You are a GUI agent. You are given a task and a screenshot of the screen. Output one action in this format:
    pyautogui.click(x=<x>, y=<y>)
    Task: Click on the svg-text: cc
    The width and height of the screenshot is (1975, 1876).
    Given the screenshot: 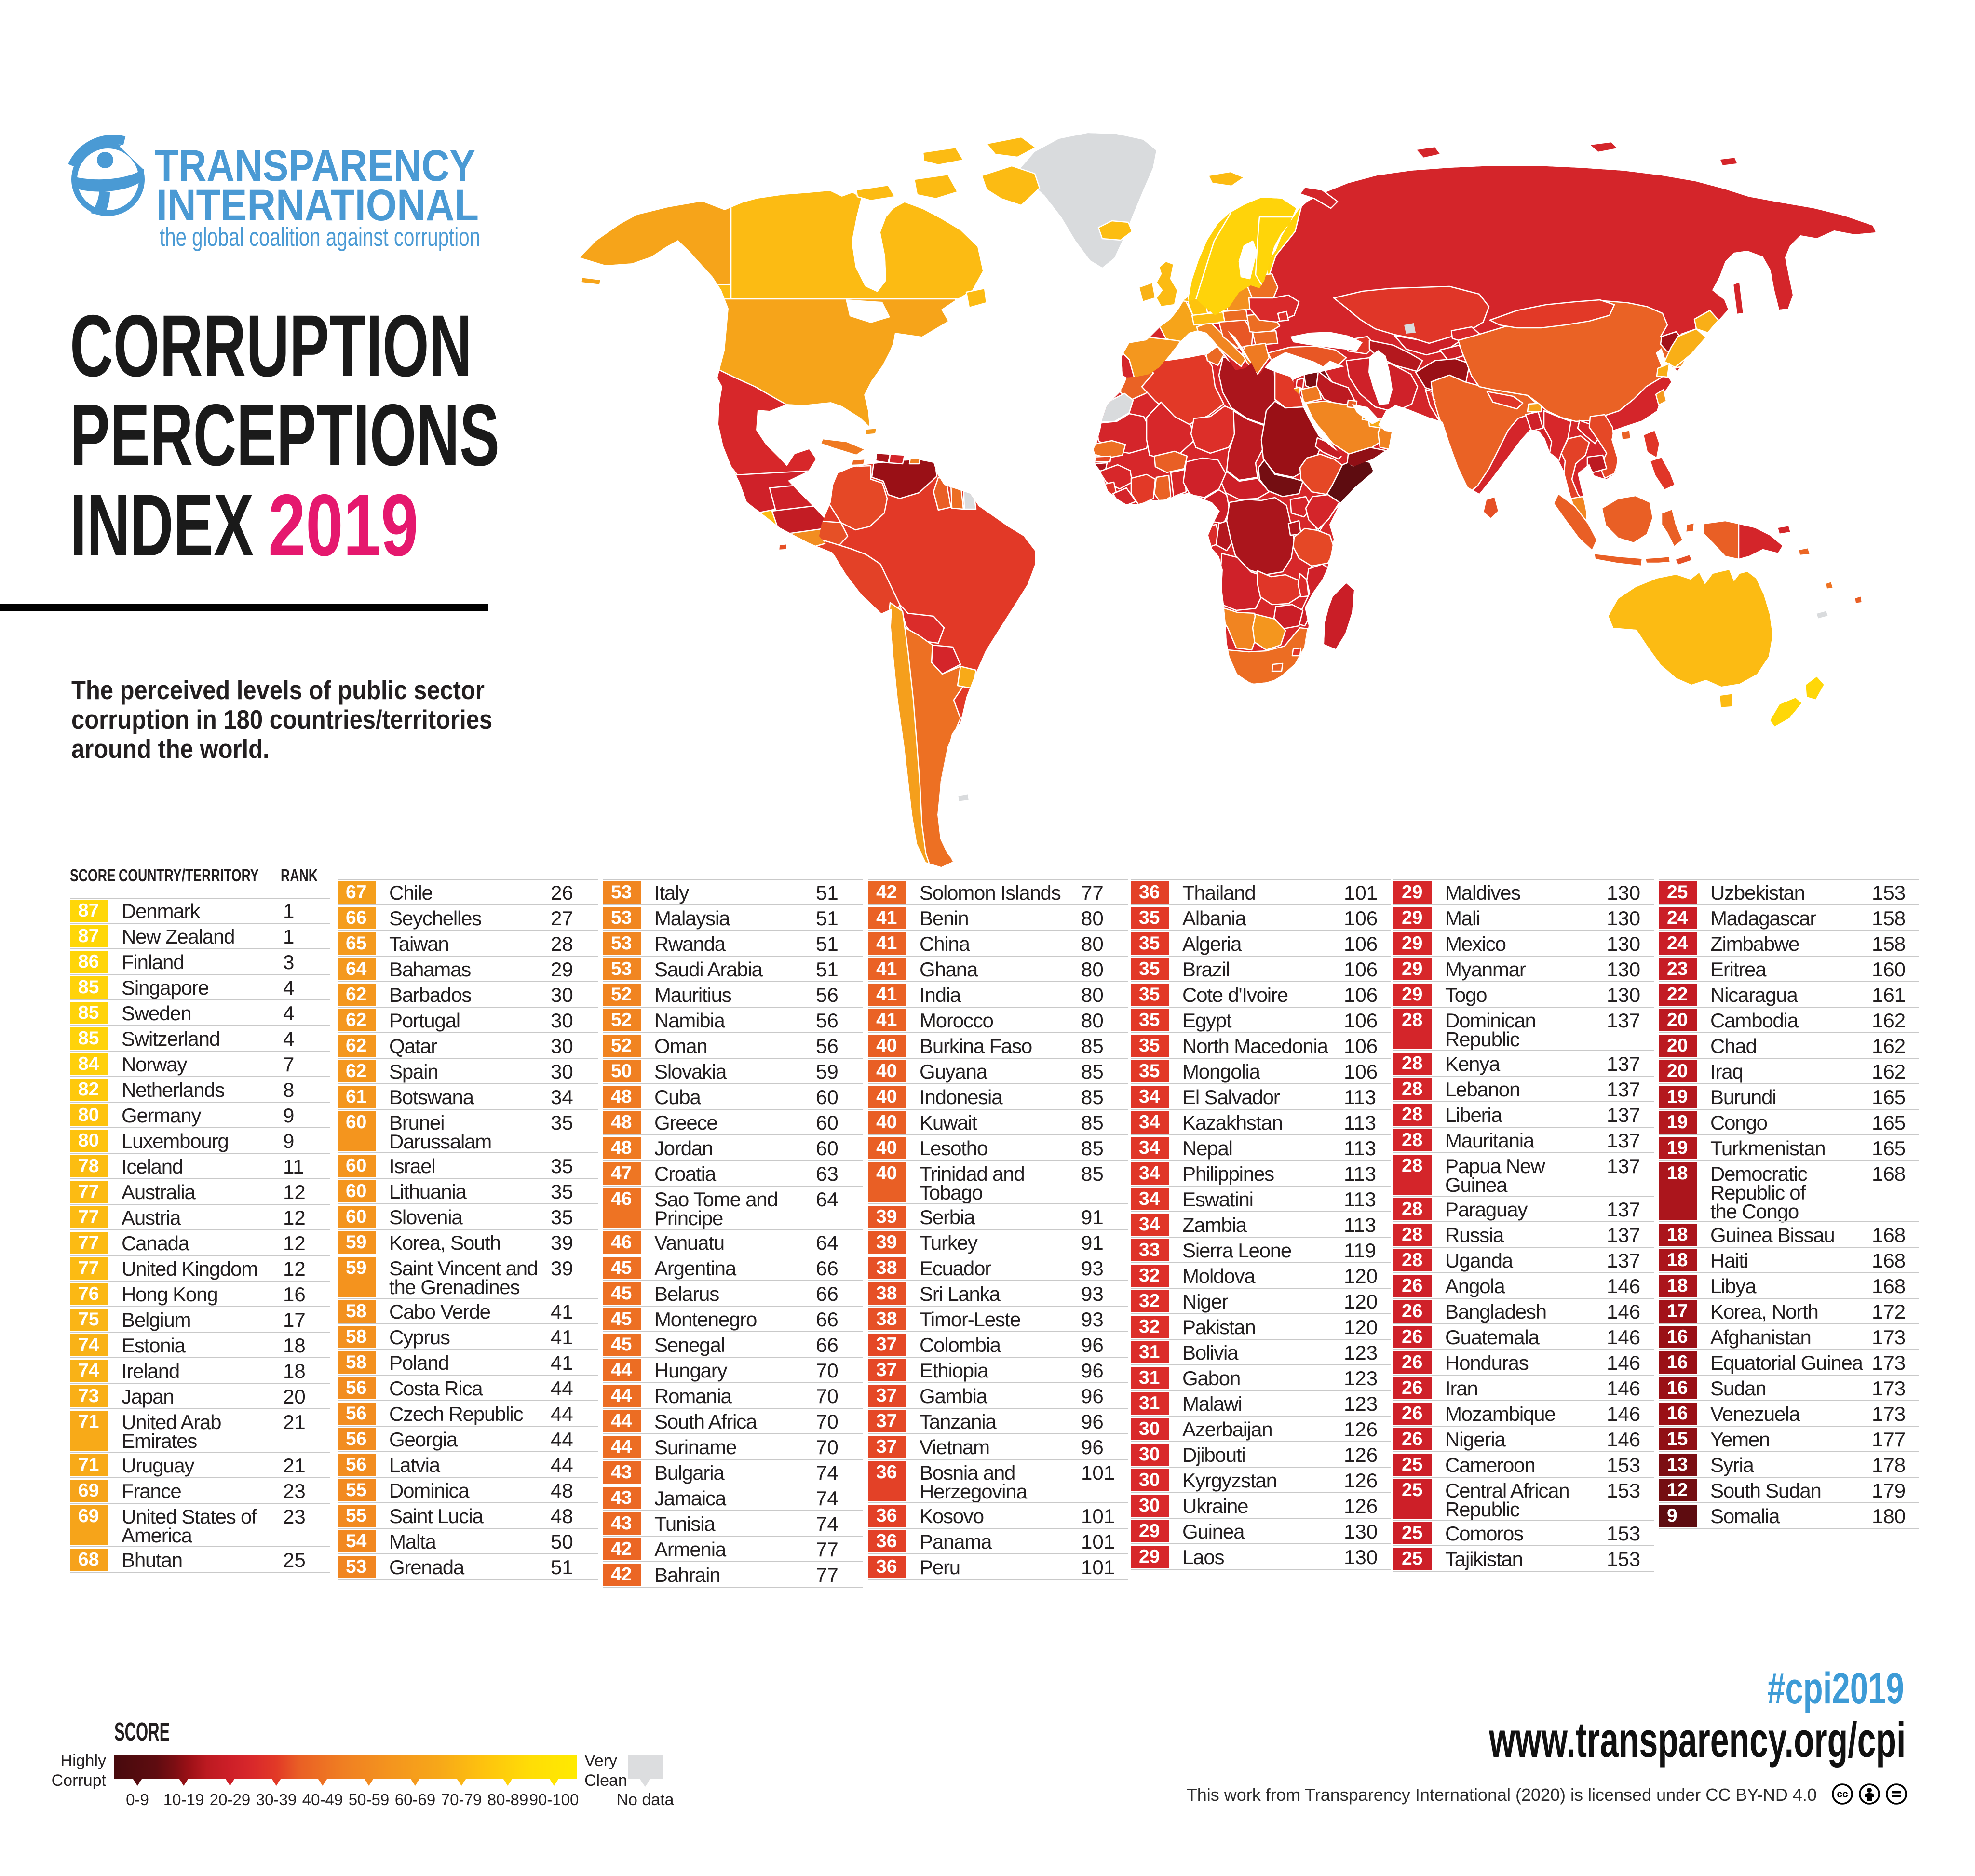 What is the action you would take?
    pyautogui.click(x=1843, y=1795)
    